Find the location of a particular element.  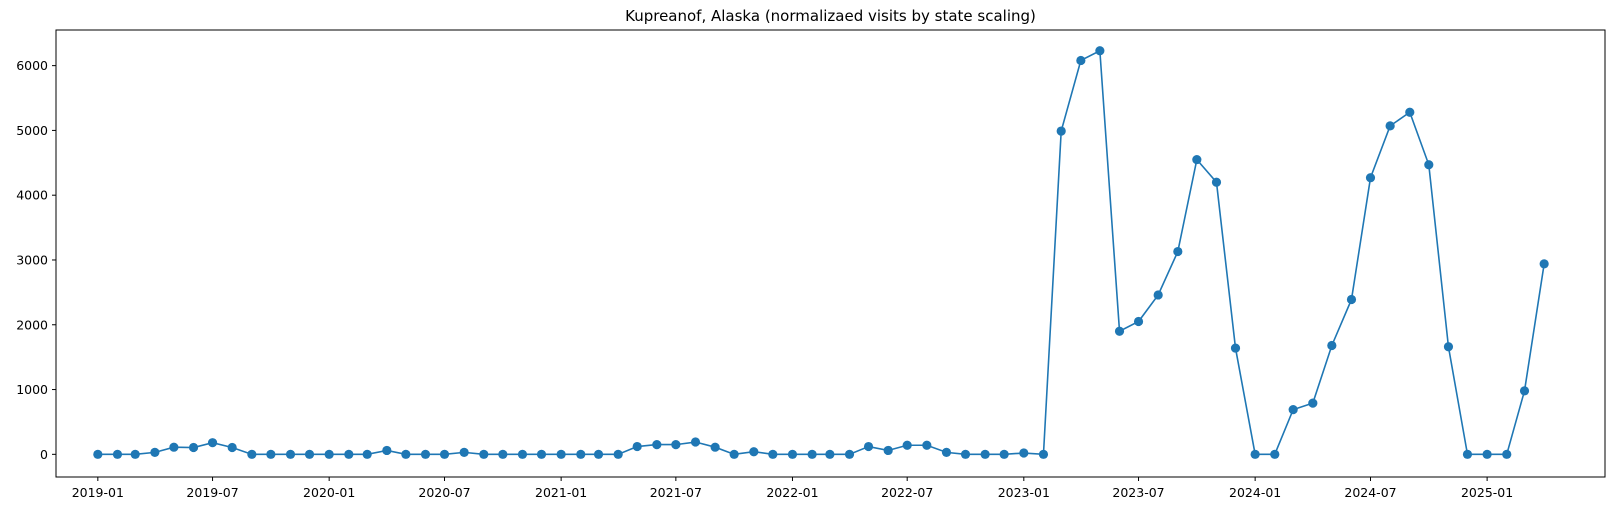

x-tick-label: 2023-01 is located at coordinates (1024, 492).